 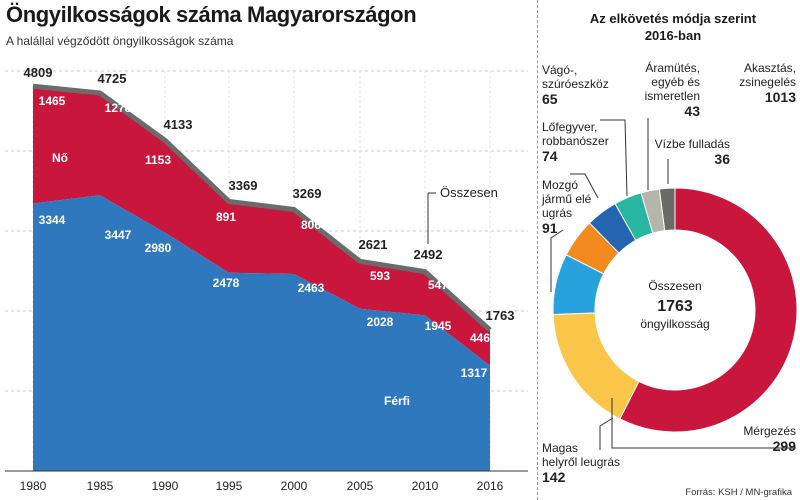 What do you see at coordinates (52, 220) in the screenshot?
I see `ferfi-value-label: 3344` at bounding box center [52, 220].